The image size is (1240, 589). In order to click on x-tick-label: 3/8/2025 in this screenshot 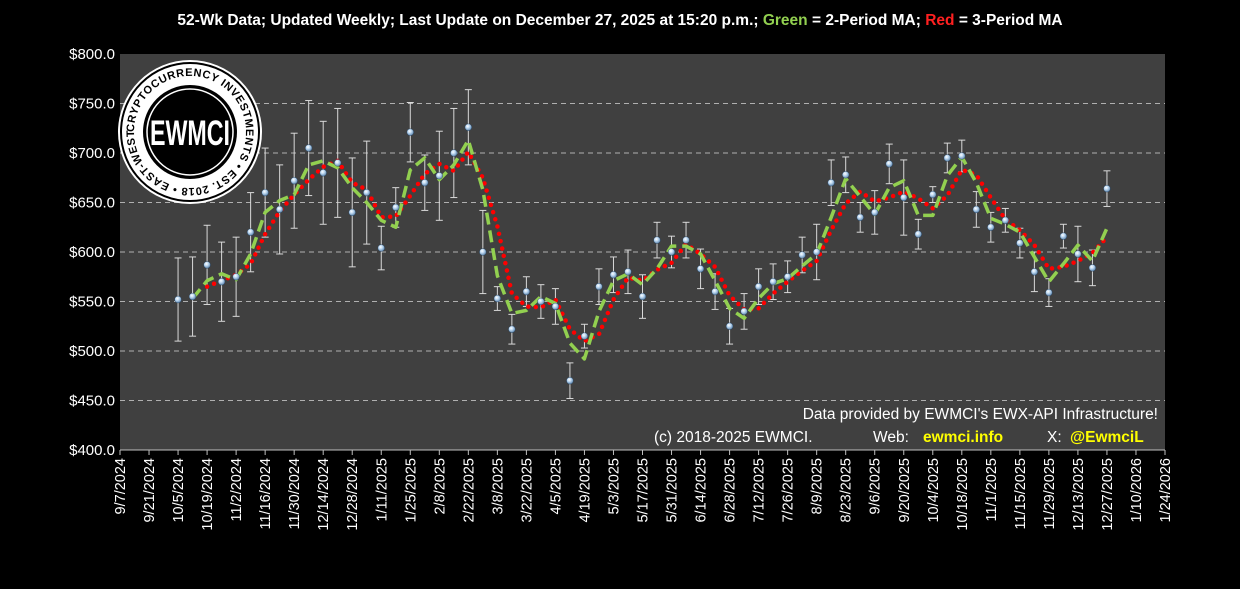, I will do `click(498, 486)`.